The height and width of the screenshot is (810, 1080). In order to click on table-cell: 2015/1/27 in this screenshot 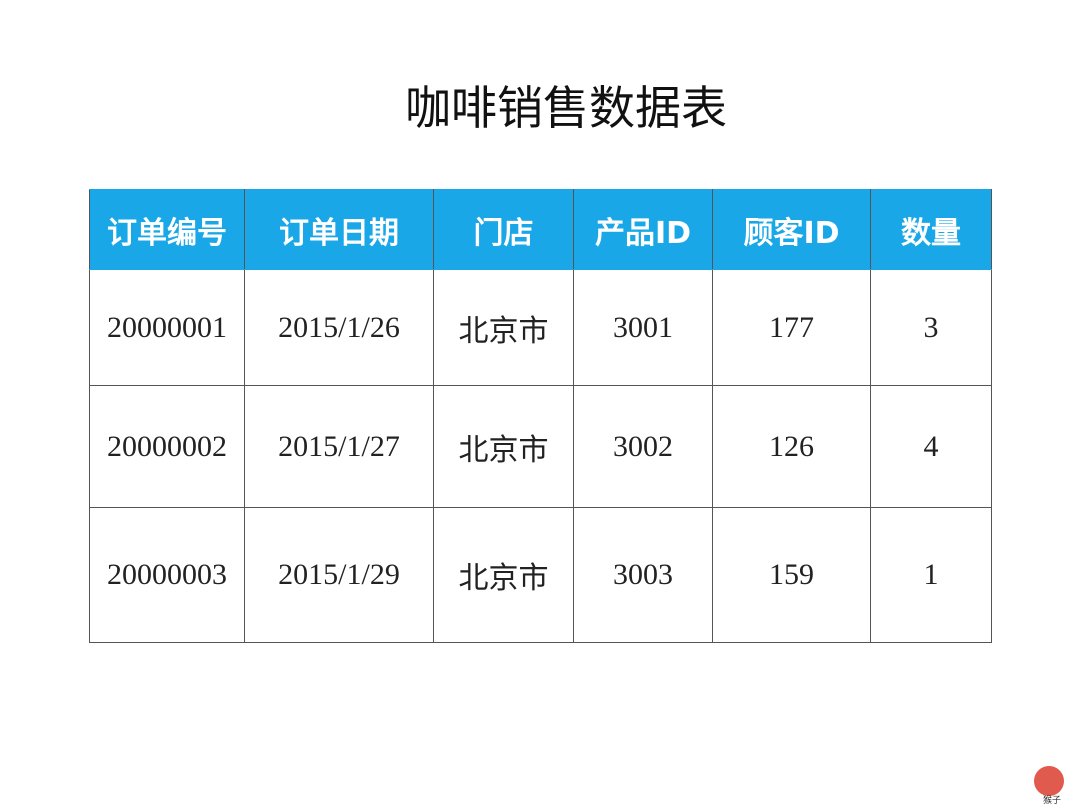, I will do `click(339, 446)`.